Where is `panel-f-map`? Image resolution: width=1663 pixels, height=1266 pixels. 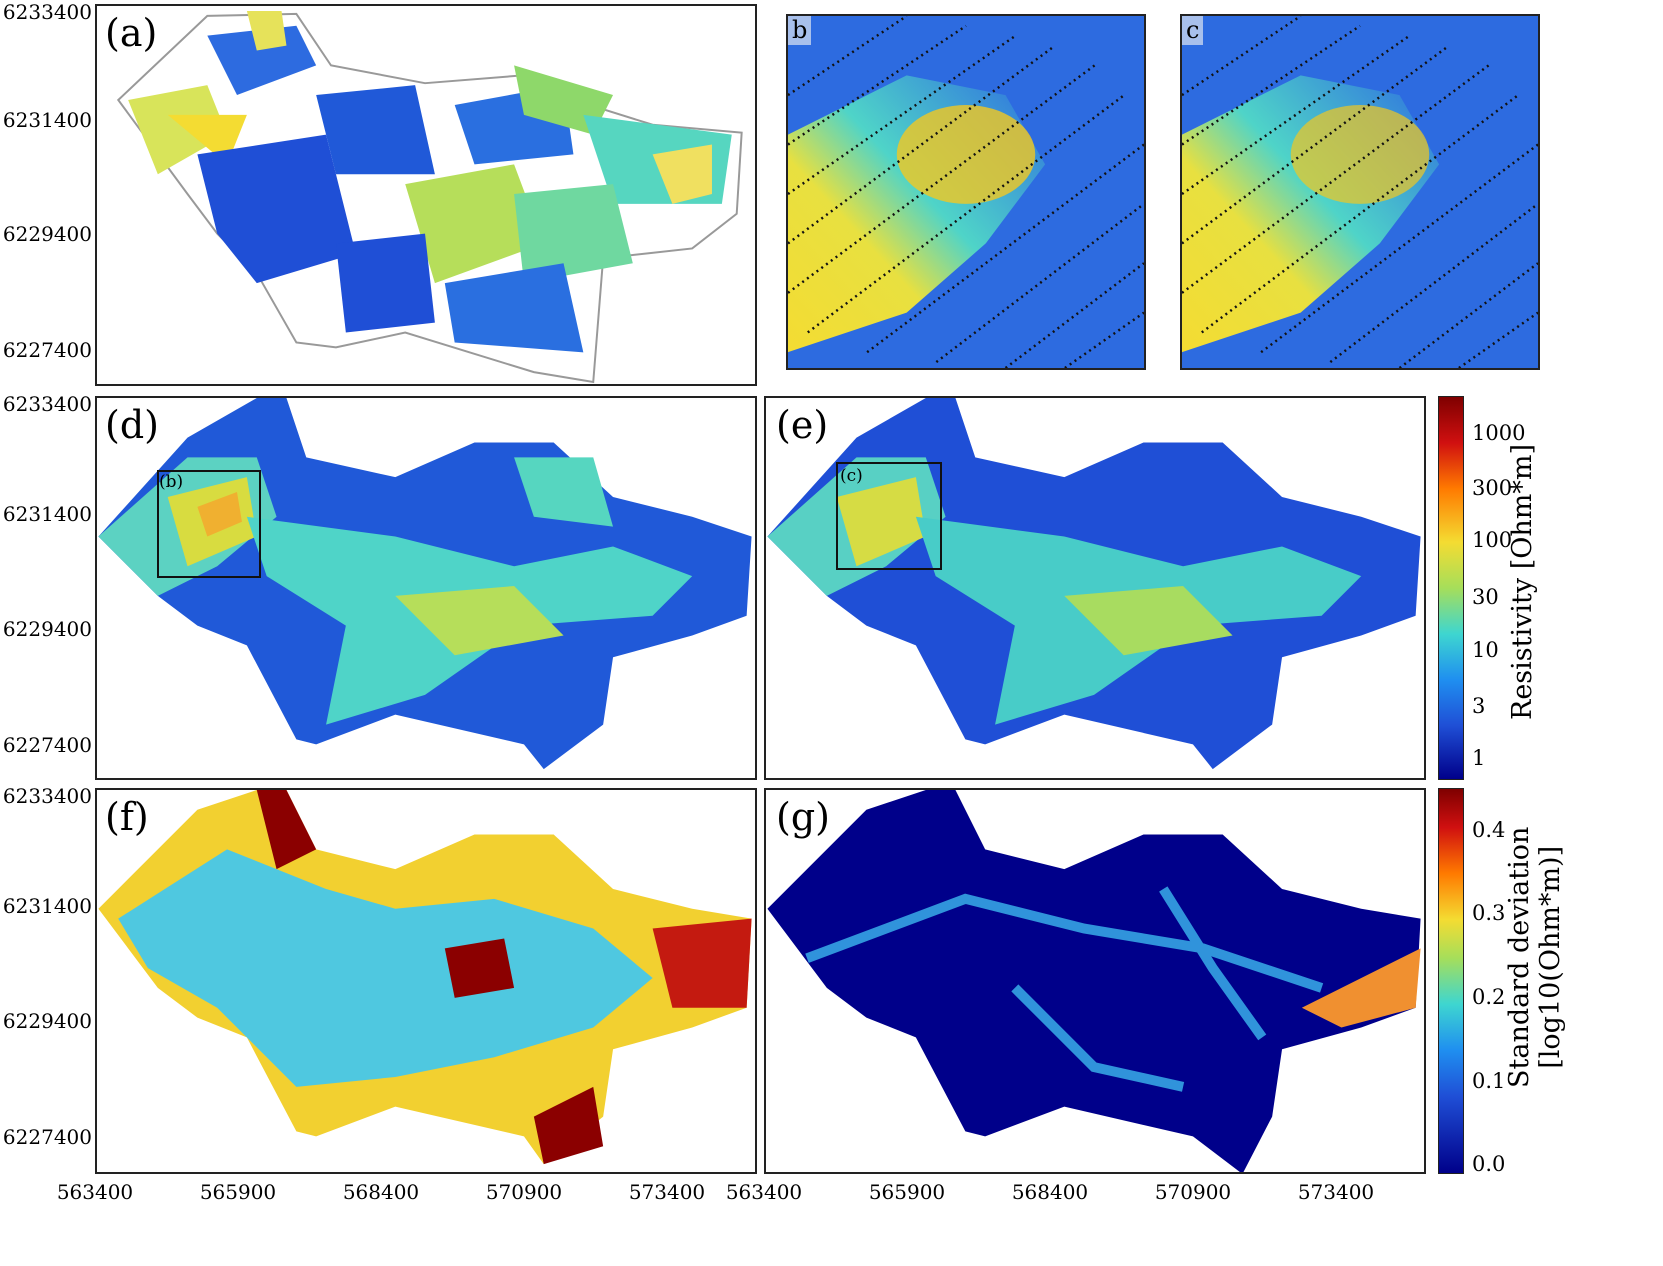 panel-f-map is located at coordinates (425, 977).